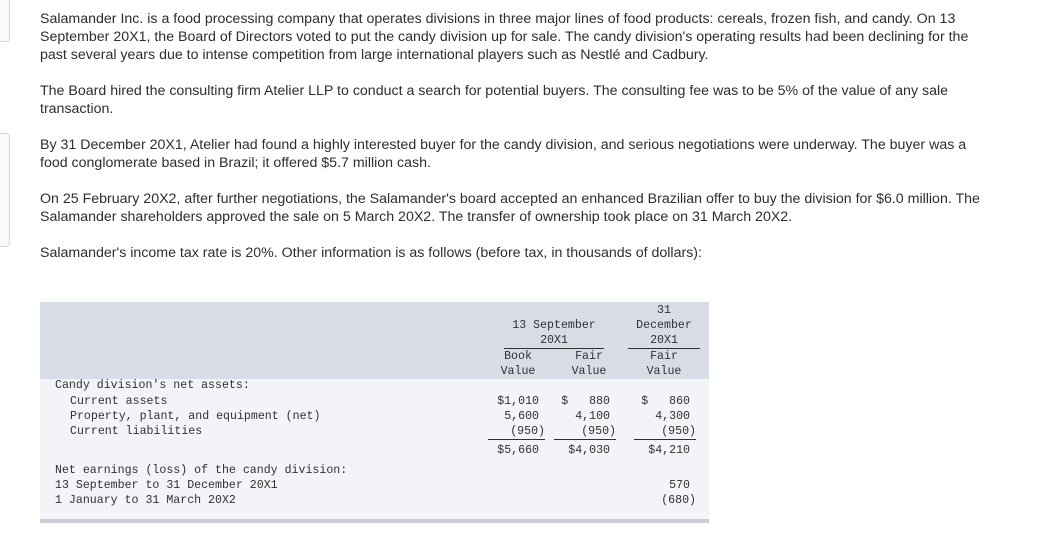 The width and height of the screenshot is (1053, 549). What do you see at coordinates (166, 485) in the screenshot?
I see `row-label-earnings-20x1: 13 September to 31 December 20X1` at bounding box center [166, 485].